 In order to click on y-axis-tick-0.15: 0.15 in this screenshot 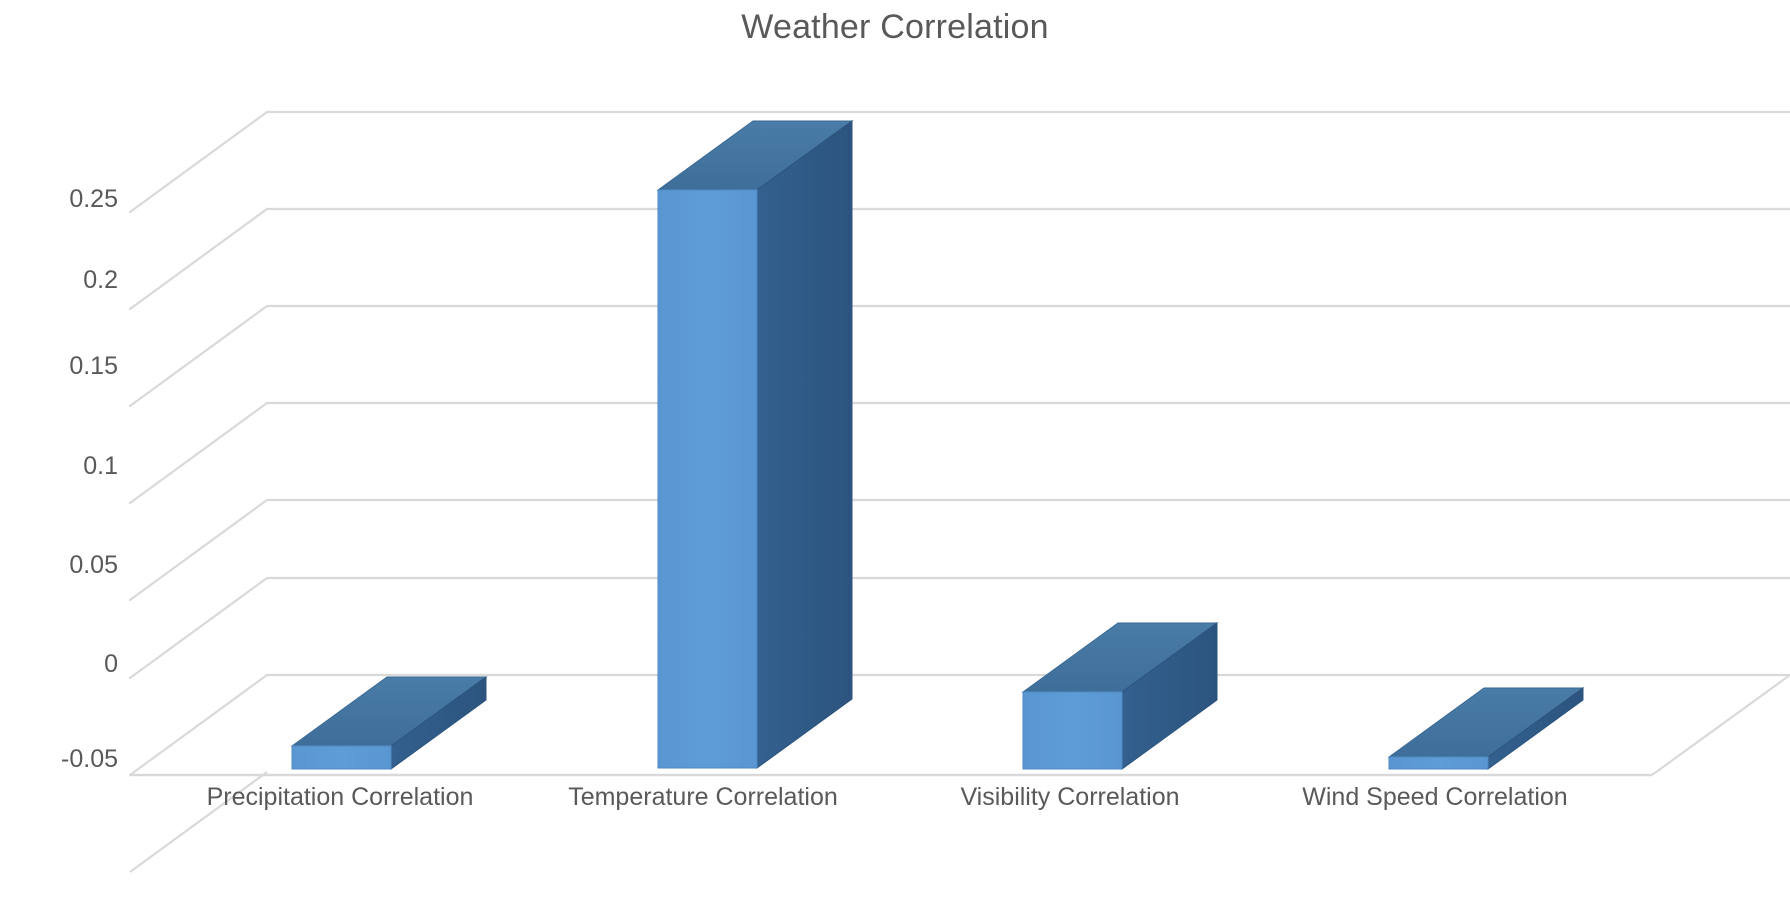, I will do `click(93, 366)`.